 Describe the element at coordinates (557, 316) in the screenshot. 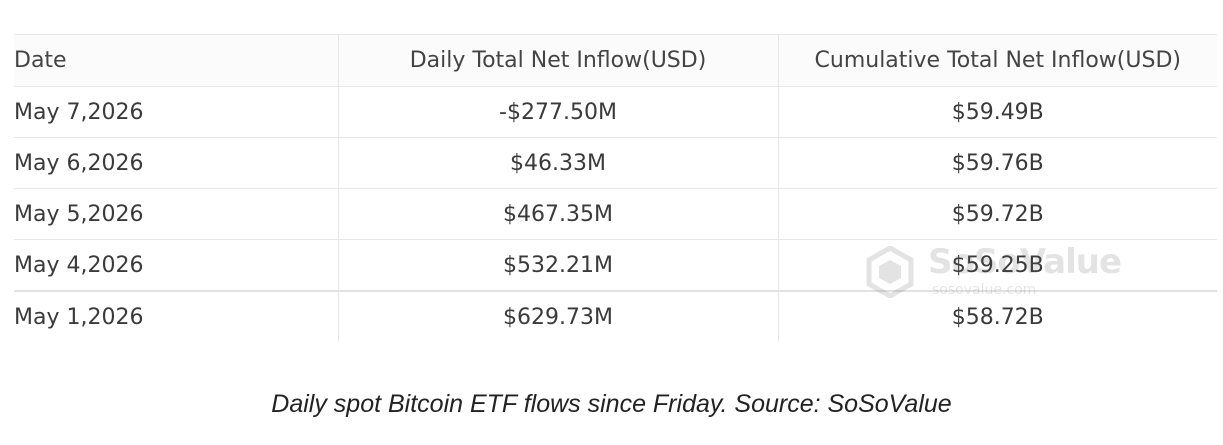

I see `daily-inflow-cell: $629.73M` at that location.